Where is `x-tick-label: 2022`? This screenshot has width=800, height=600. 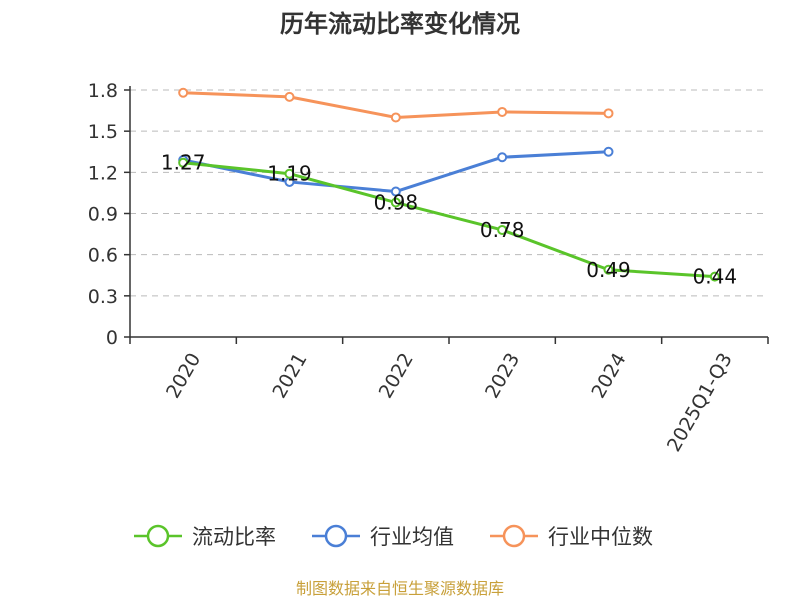
x-tick-label: 2022 is located at coordinates (396, 375).